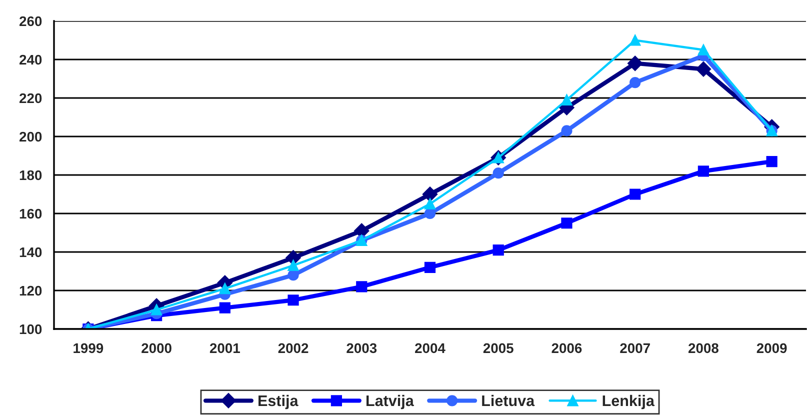 The width and height of the screenshot is (807, 415). Describe the element at coordinates (225, 348) in the screenshot. I see `x-tick-label: 2001` at that location.